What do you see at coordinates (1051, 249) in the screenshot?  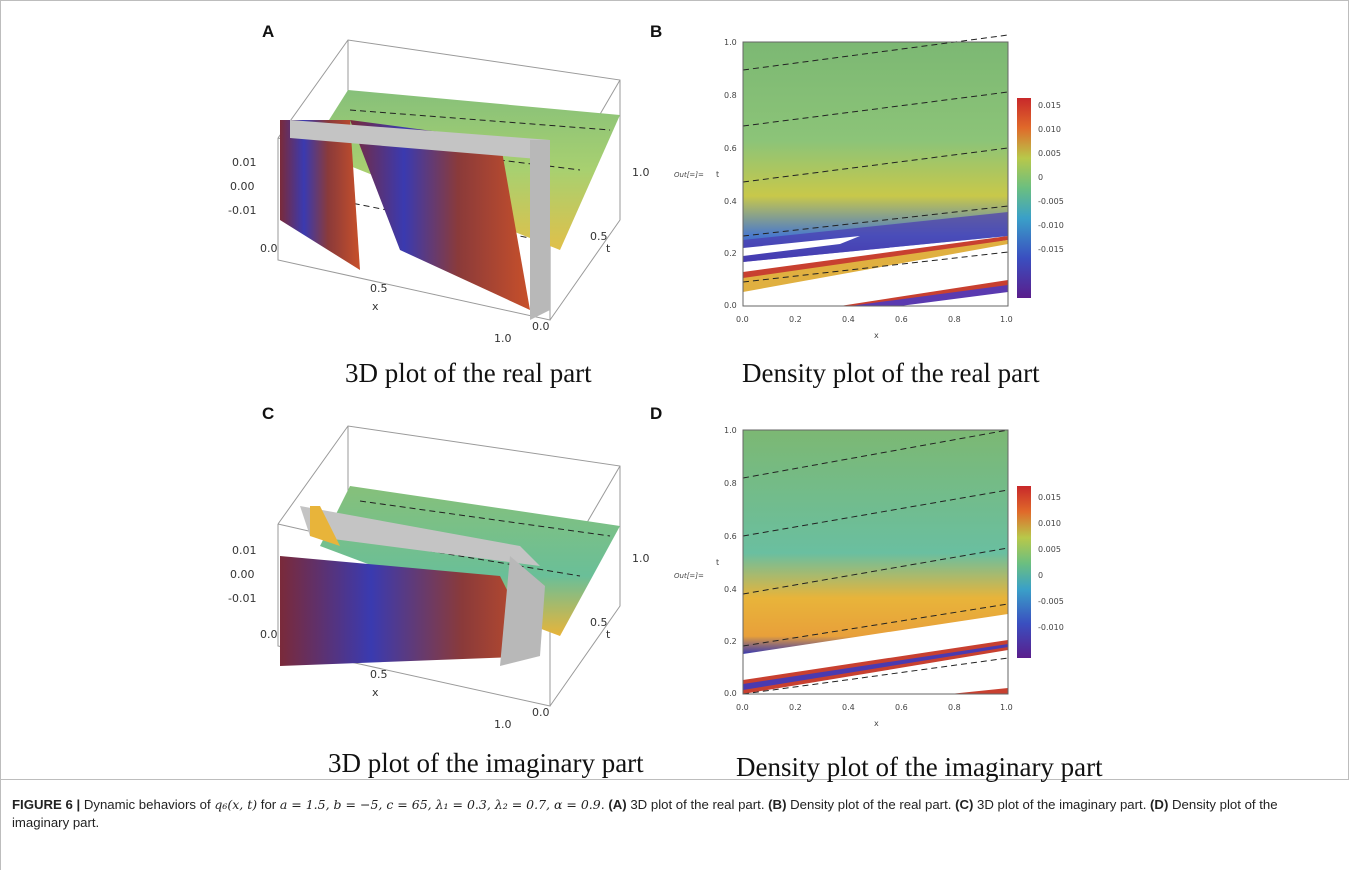 I see `legend-tick: -0.015` at bounding box center [1051, 249].